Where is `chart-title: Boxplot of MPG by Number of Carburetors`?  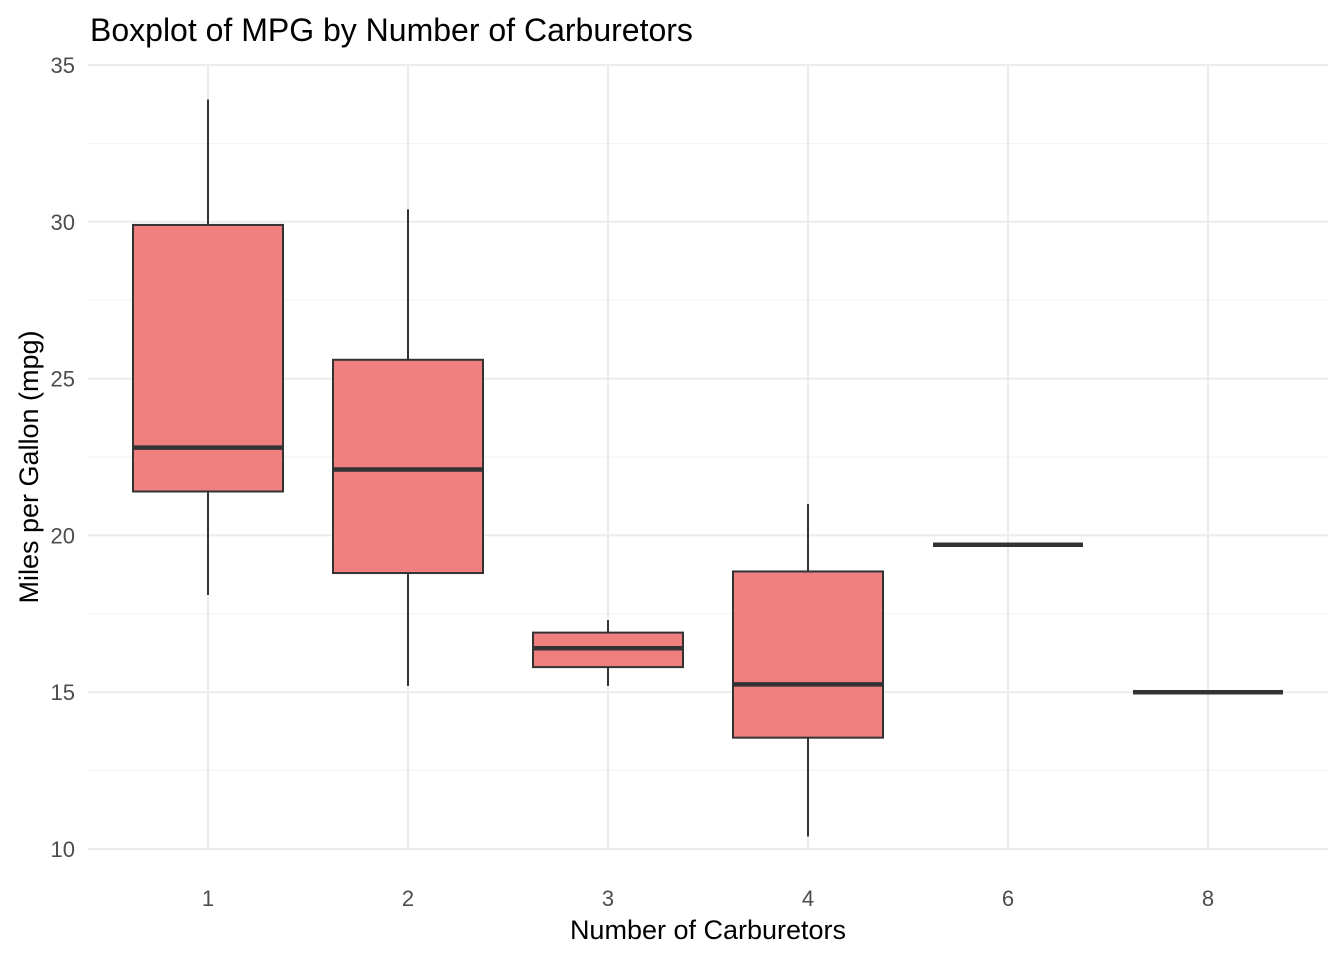
chart-title: Boxplot of MPG by Number of Carburetors is located at coordinates (391, 30).